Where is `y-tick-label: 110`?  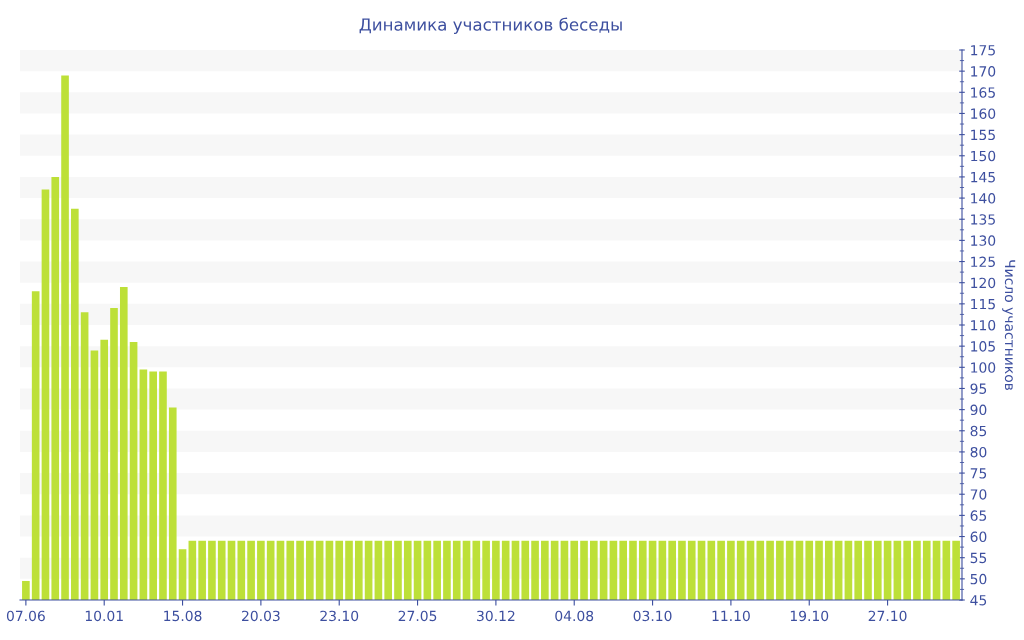 y-tick-label: 110 is located at coordinates (983, 325).